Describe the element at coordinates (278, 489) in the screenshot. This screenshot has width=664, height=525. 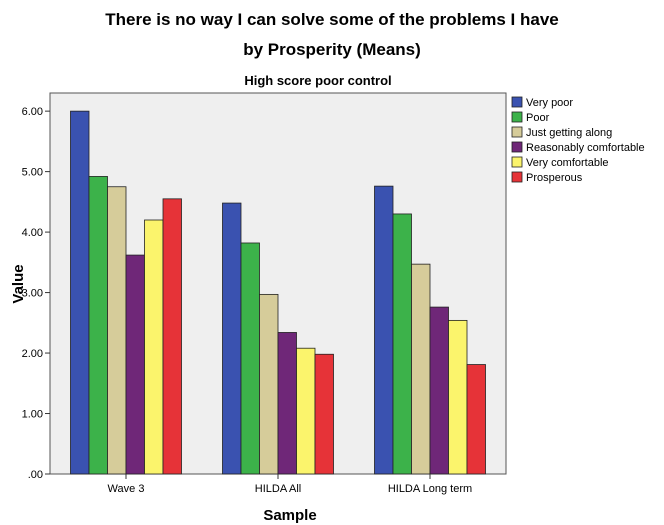
I see `x-tick-label: HILDA All` at that location.